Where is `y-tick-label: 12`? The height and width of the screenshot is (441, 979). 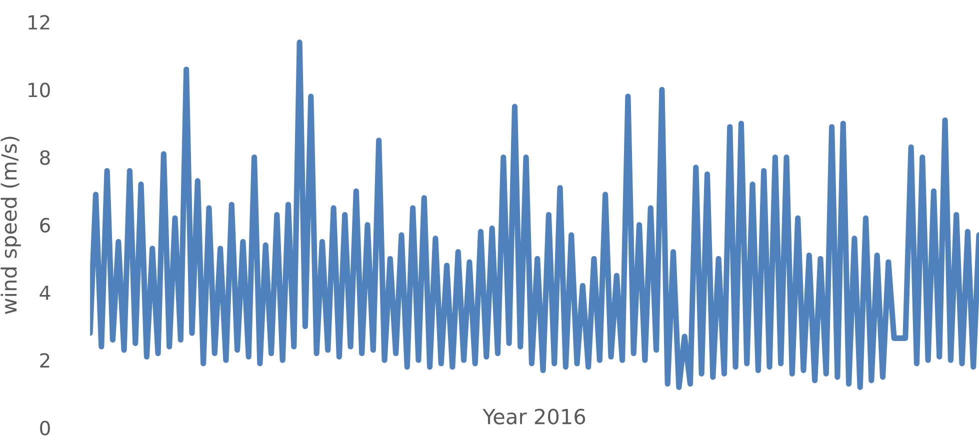 y-tick-label: 12 is located at coordinates (39, 22).